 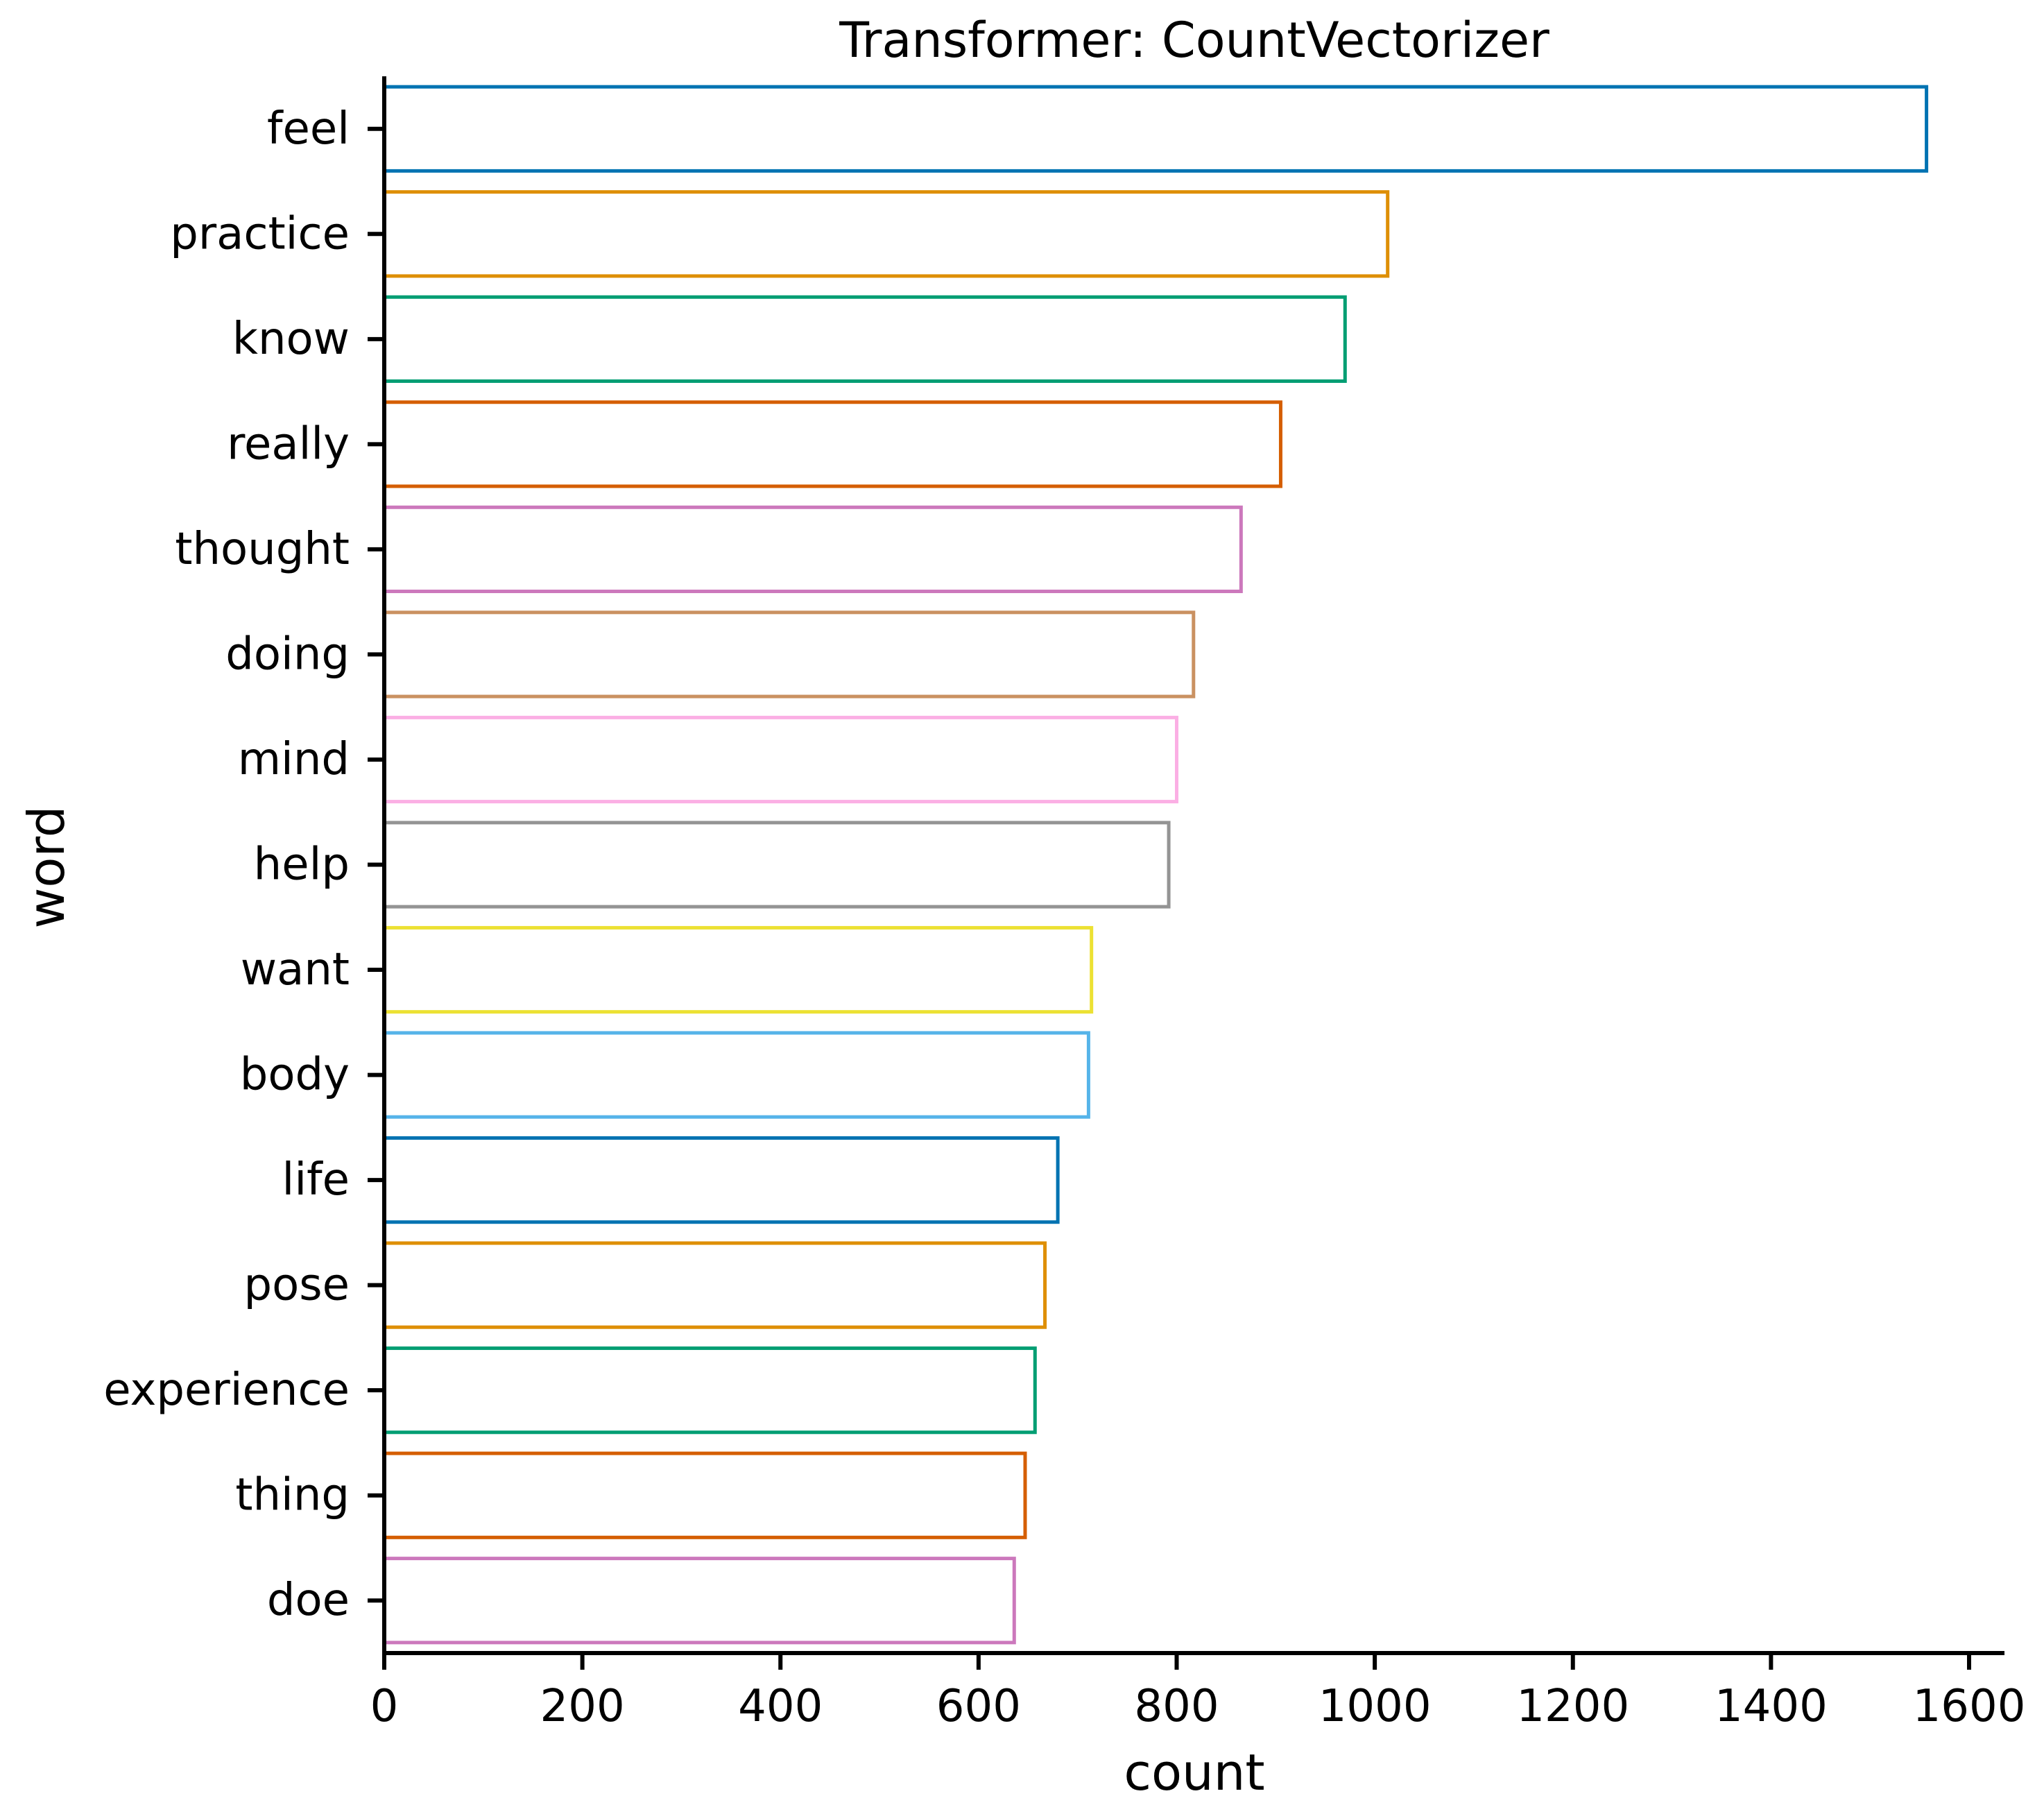 I want to click on y-tick-label: body, so click(x=295, y=1075).